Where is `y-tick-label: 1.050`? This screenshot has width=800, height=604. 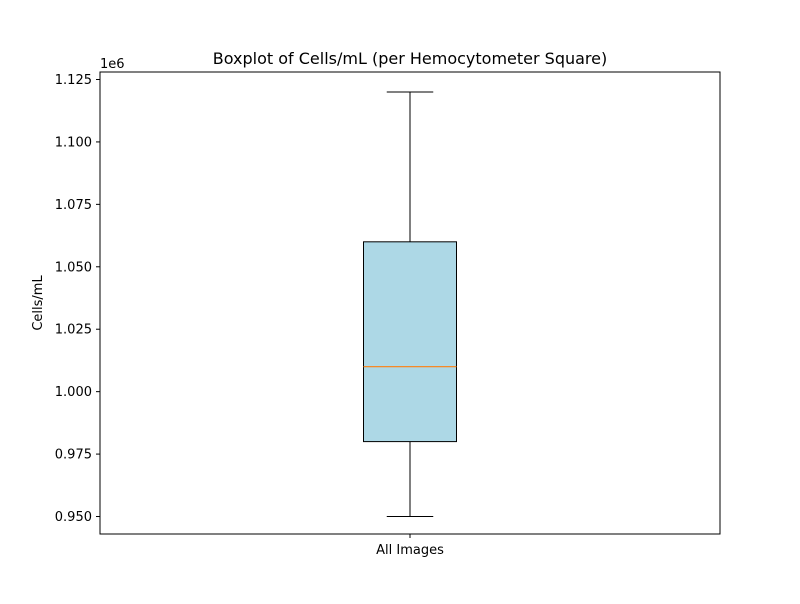 y-tick-label: 1.050 is located at coordinates (73, 267).